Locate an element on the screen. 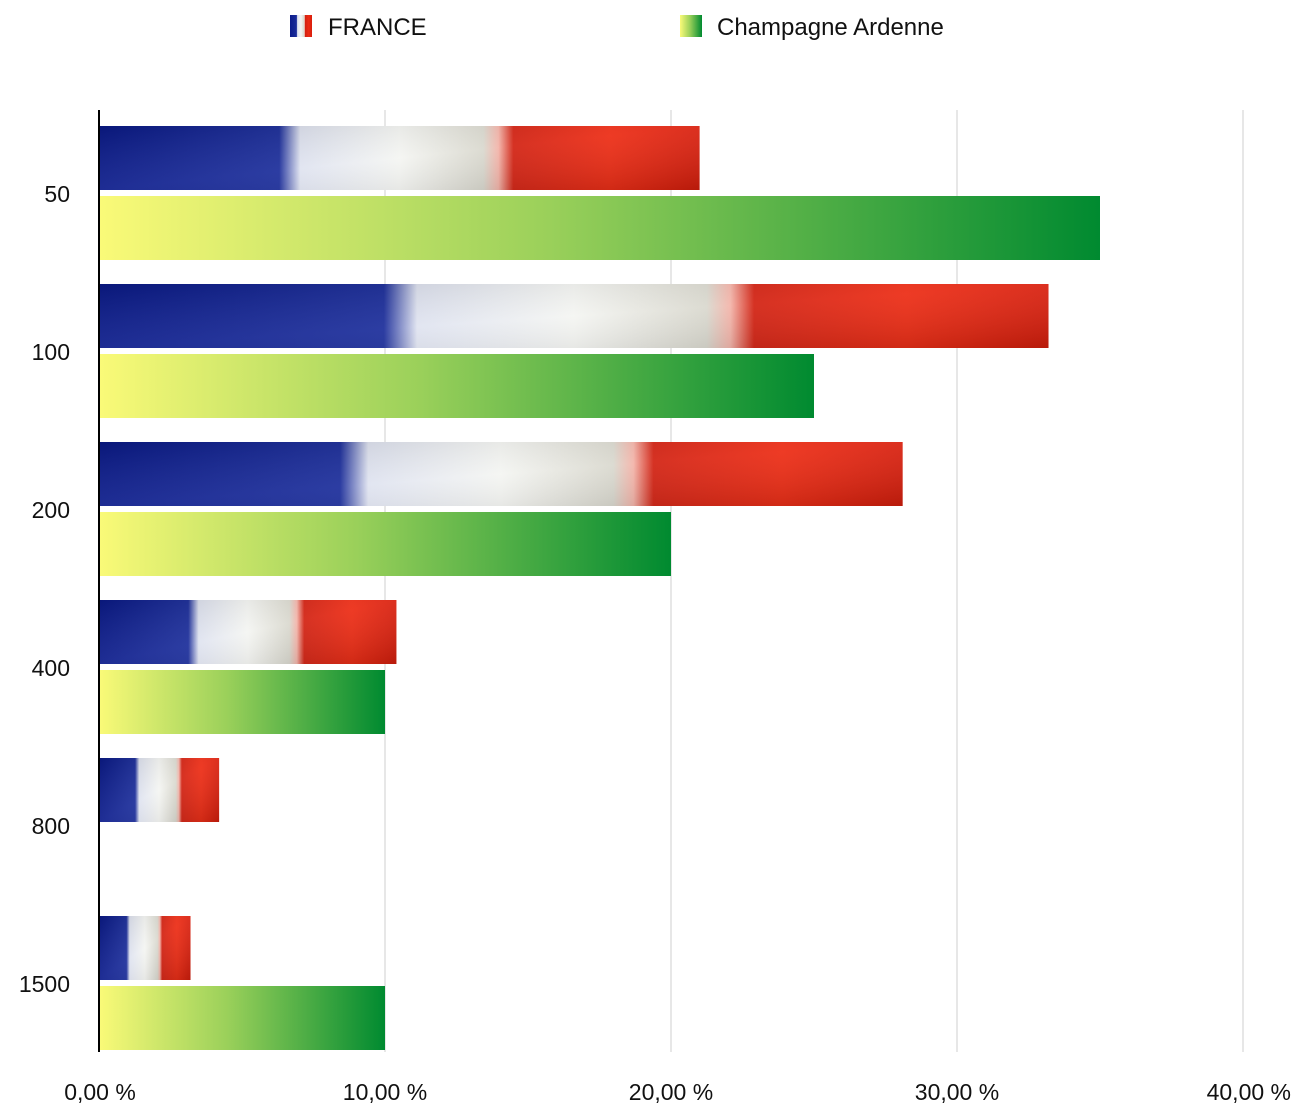  y-tick-label: 100 is located at coordinates (51, 352).